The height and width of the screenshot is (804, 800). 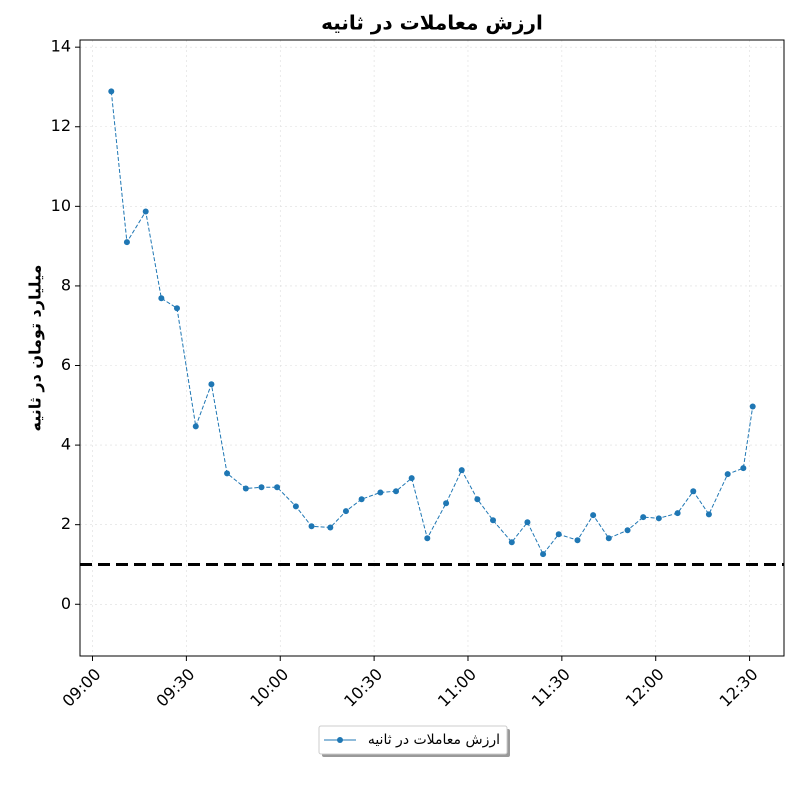 What do you see at coordinates (432, 23) in the screenshot?
I see `chart-title: ارزش معاملات در ثانیه` at bounding box center [432, 23].